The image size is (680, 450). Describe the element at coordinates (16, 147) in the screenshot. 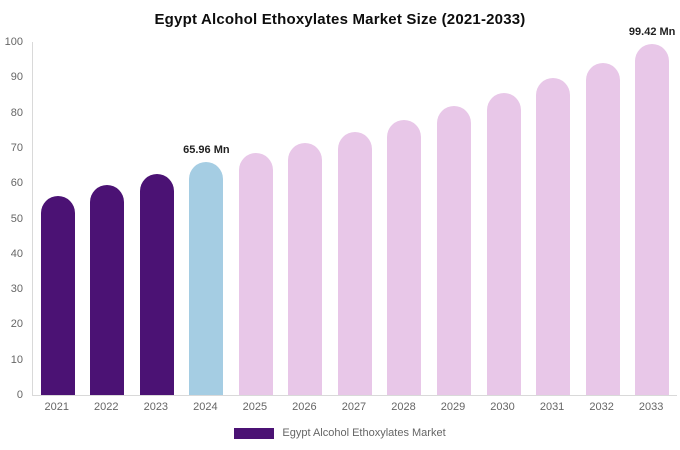

I see `y-axis-tick-label: 70` at that location.